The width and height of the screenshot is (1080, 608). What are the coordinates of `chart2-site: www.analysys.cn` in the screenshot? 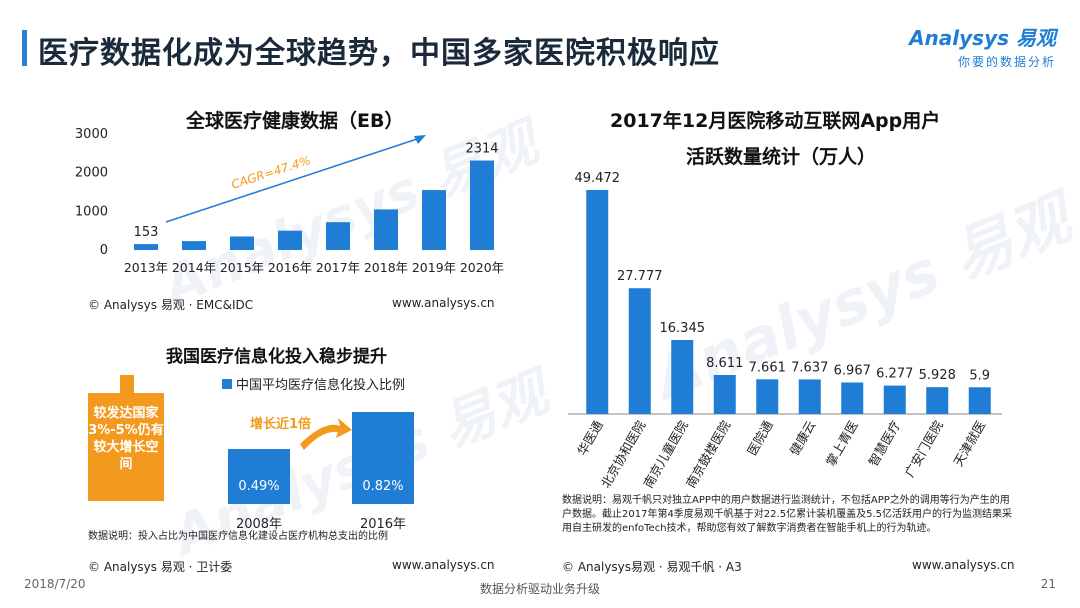 It's located at (443, 565).